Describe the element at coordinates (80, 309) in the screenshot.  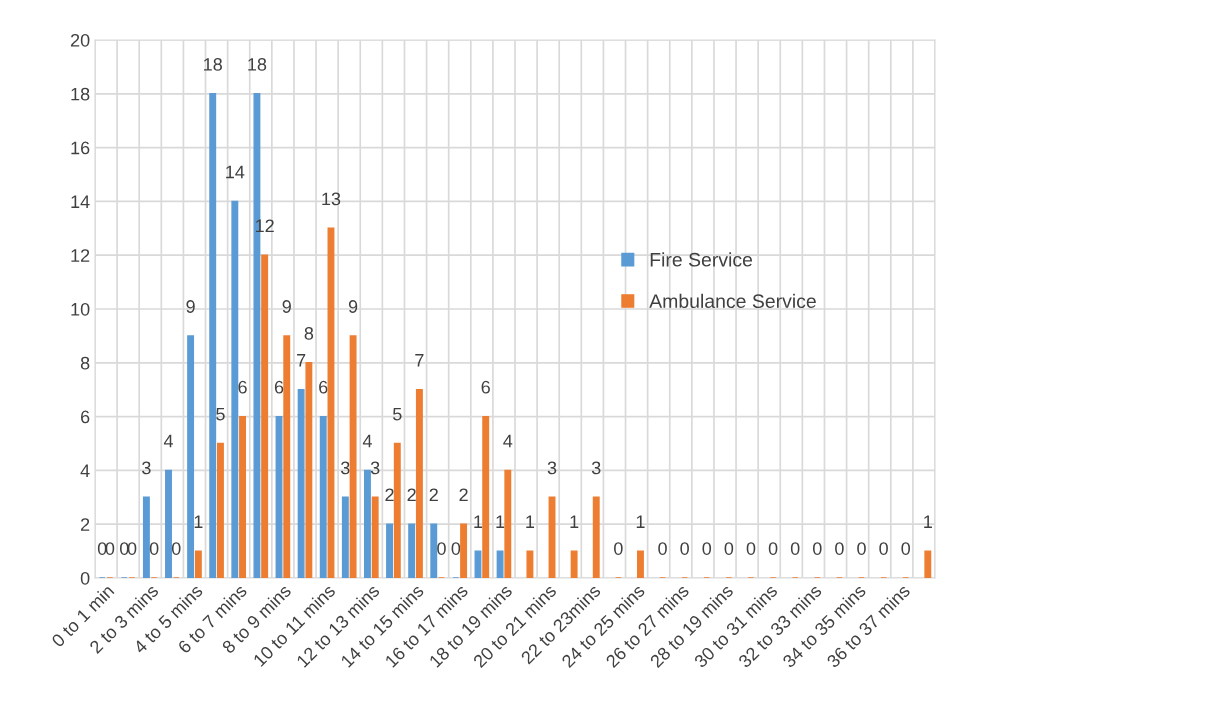
I see `y-tick-label: 10` at that location.